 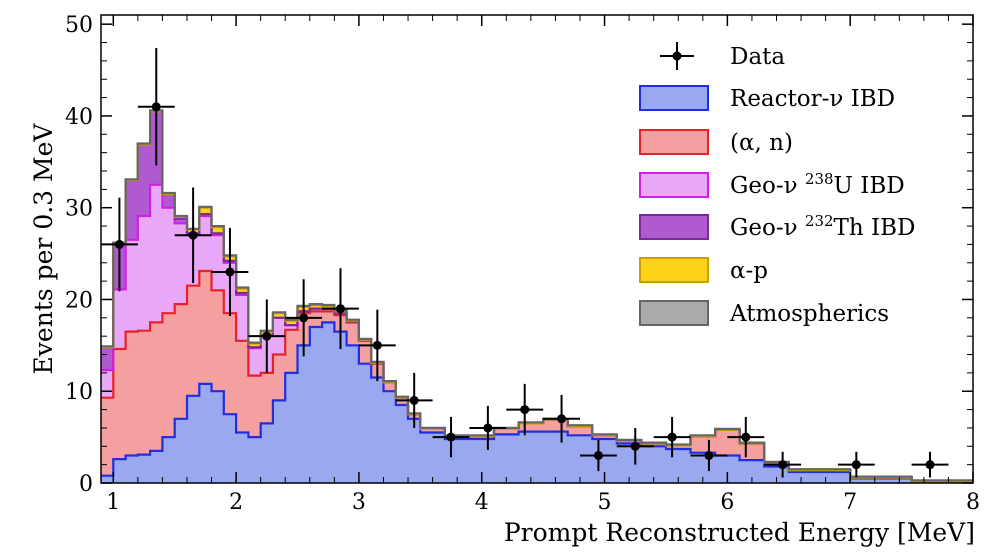 I want to click on legend-swatch-geo-th, so click(x=674, y=227).